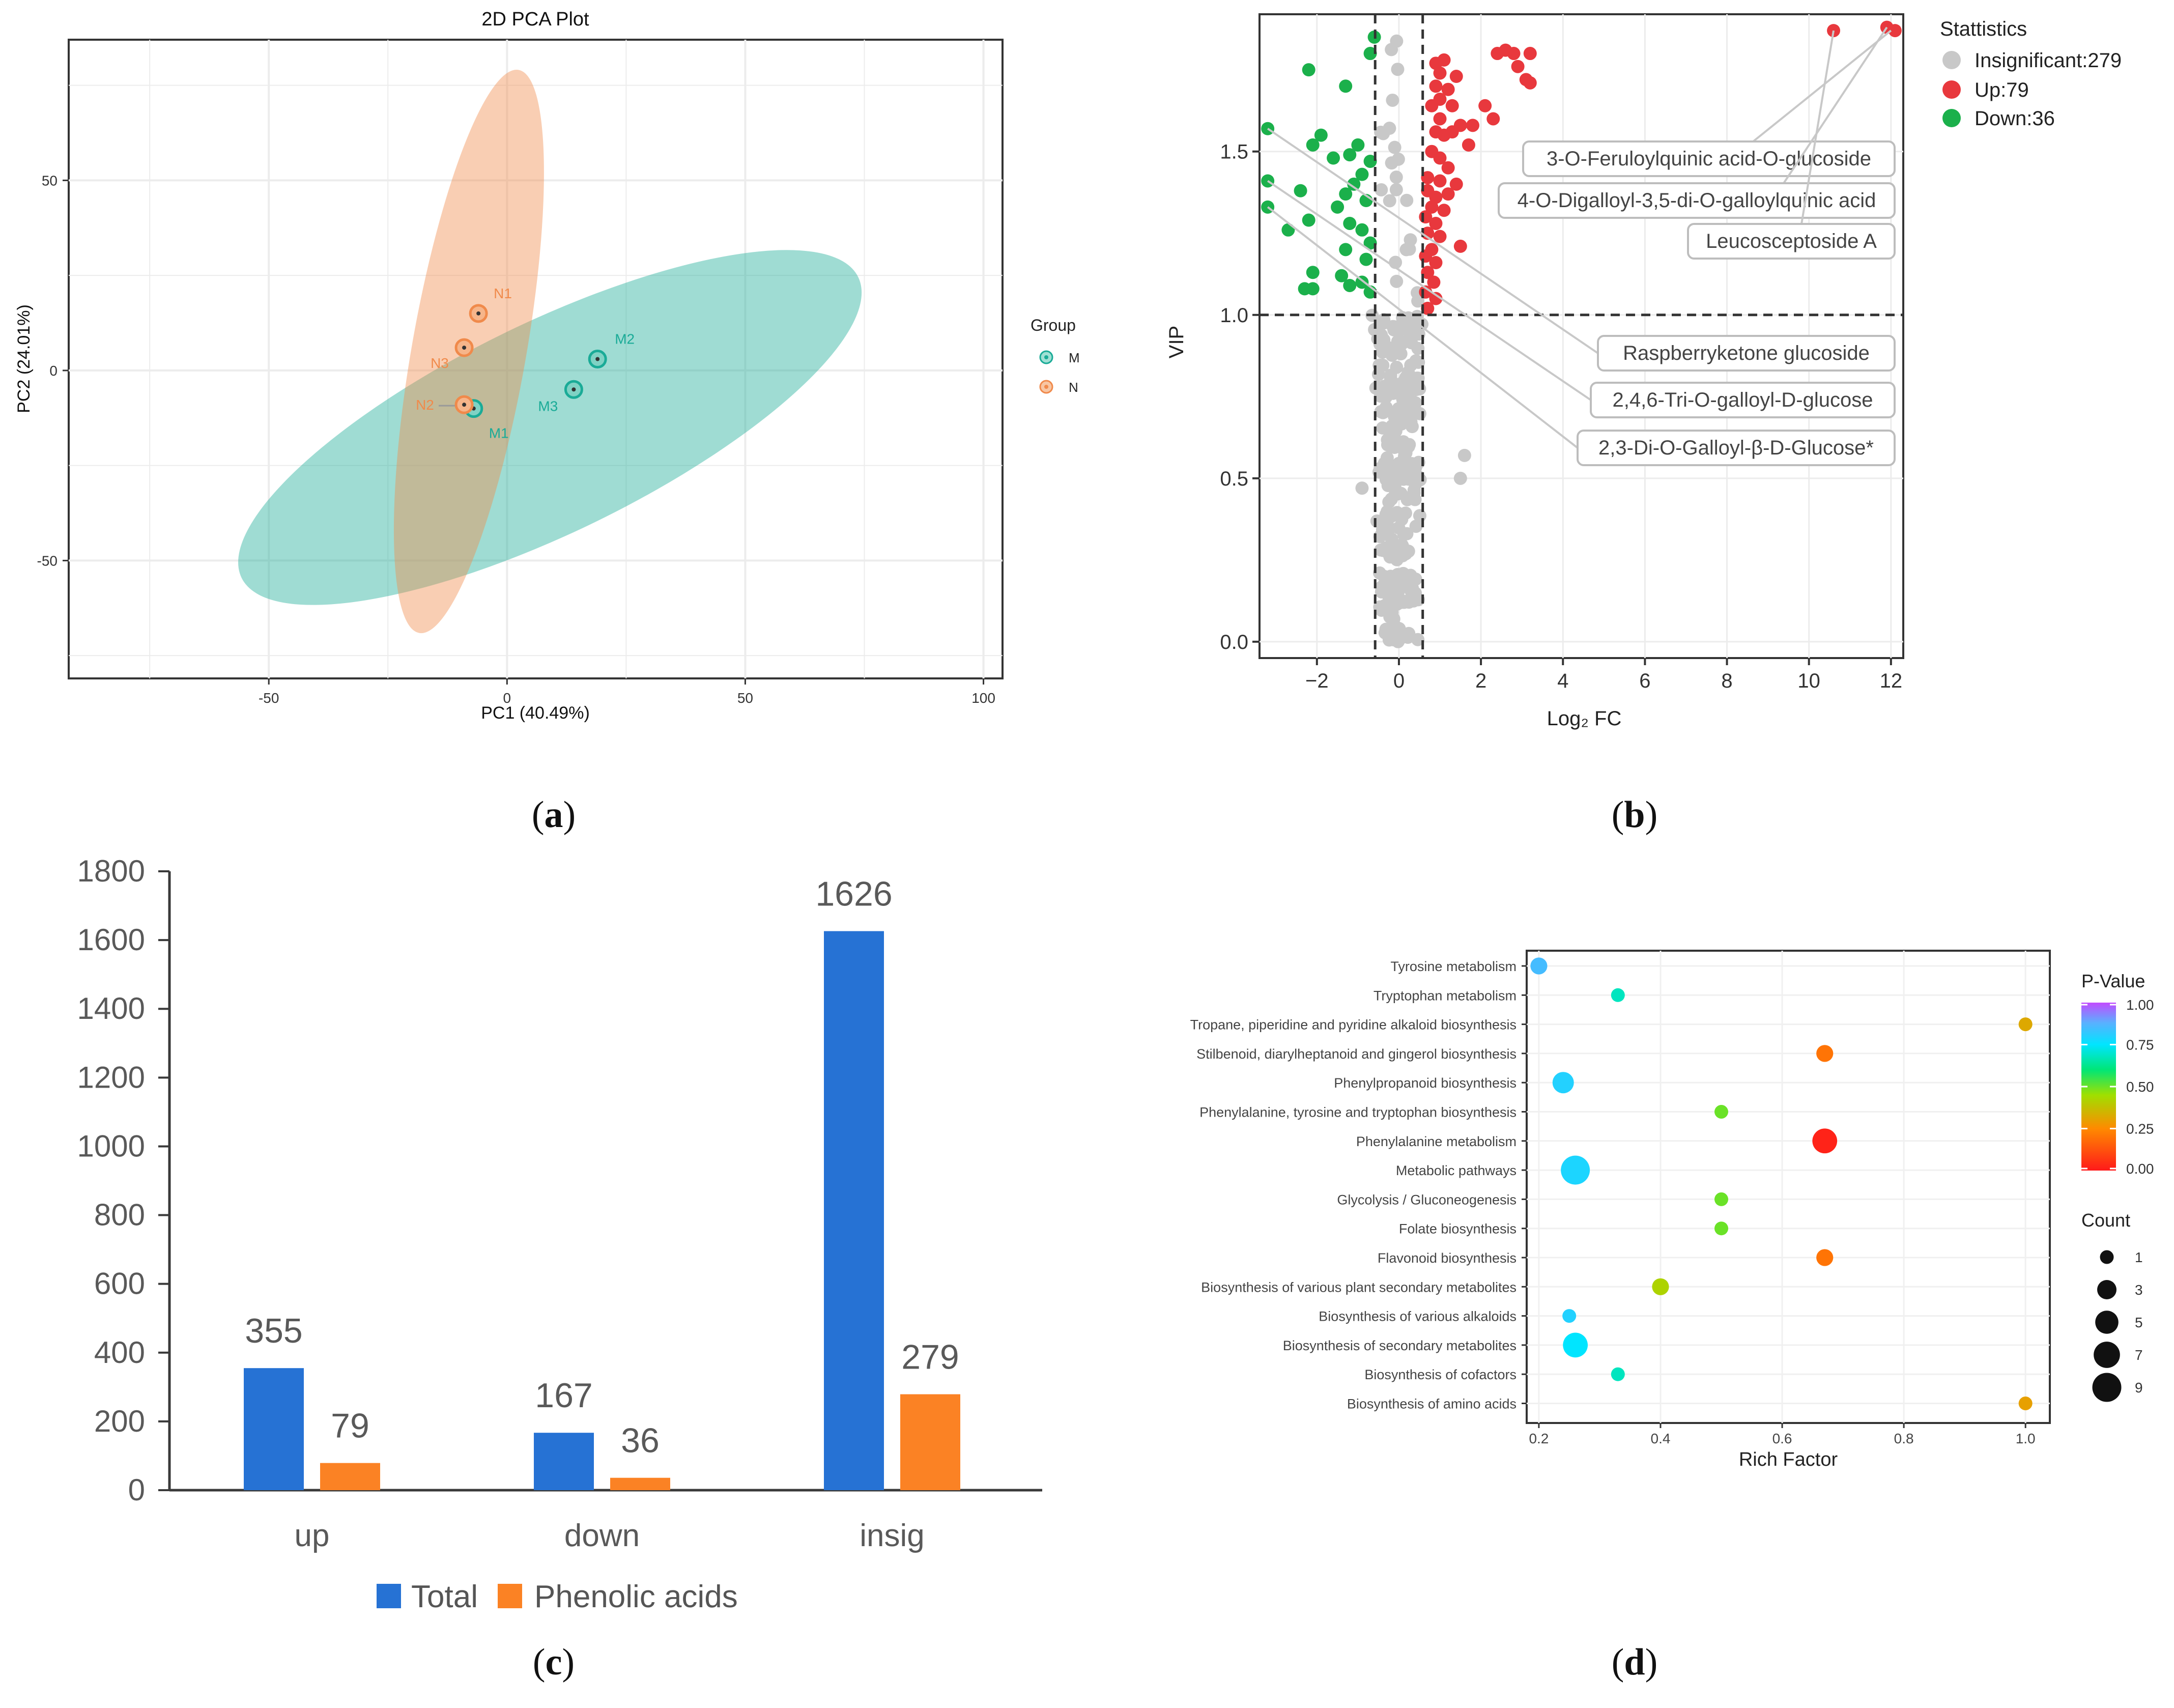  Describe the element at coordinates (111, 1146) in the screenshot. I see `bar-ytick-label: 1000` at that location.